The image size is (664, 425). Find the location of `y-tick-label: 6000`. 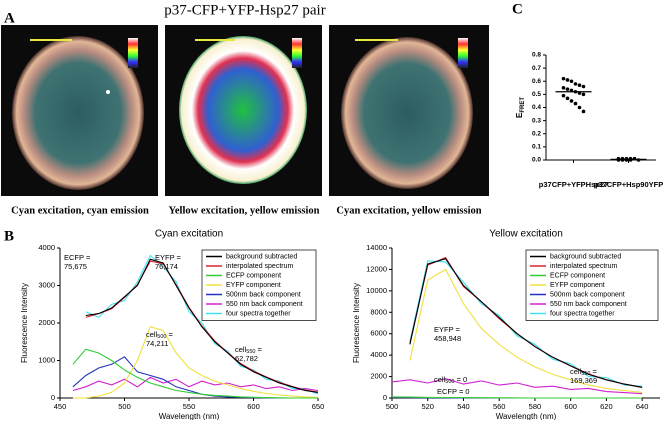

y-tick-label: 6000 is located at coordinates (378, 333).